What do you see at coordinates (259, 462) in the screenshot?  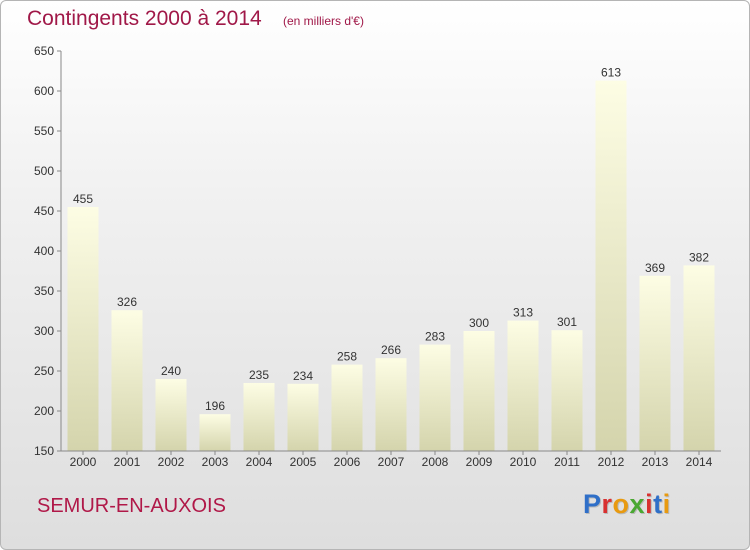 I see `x-tick-label: 2004` at bounding box center [259, 462].